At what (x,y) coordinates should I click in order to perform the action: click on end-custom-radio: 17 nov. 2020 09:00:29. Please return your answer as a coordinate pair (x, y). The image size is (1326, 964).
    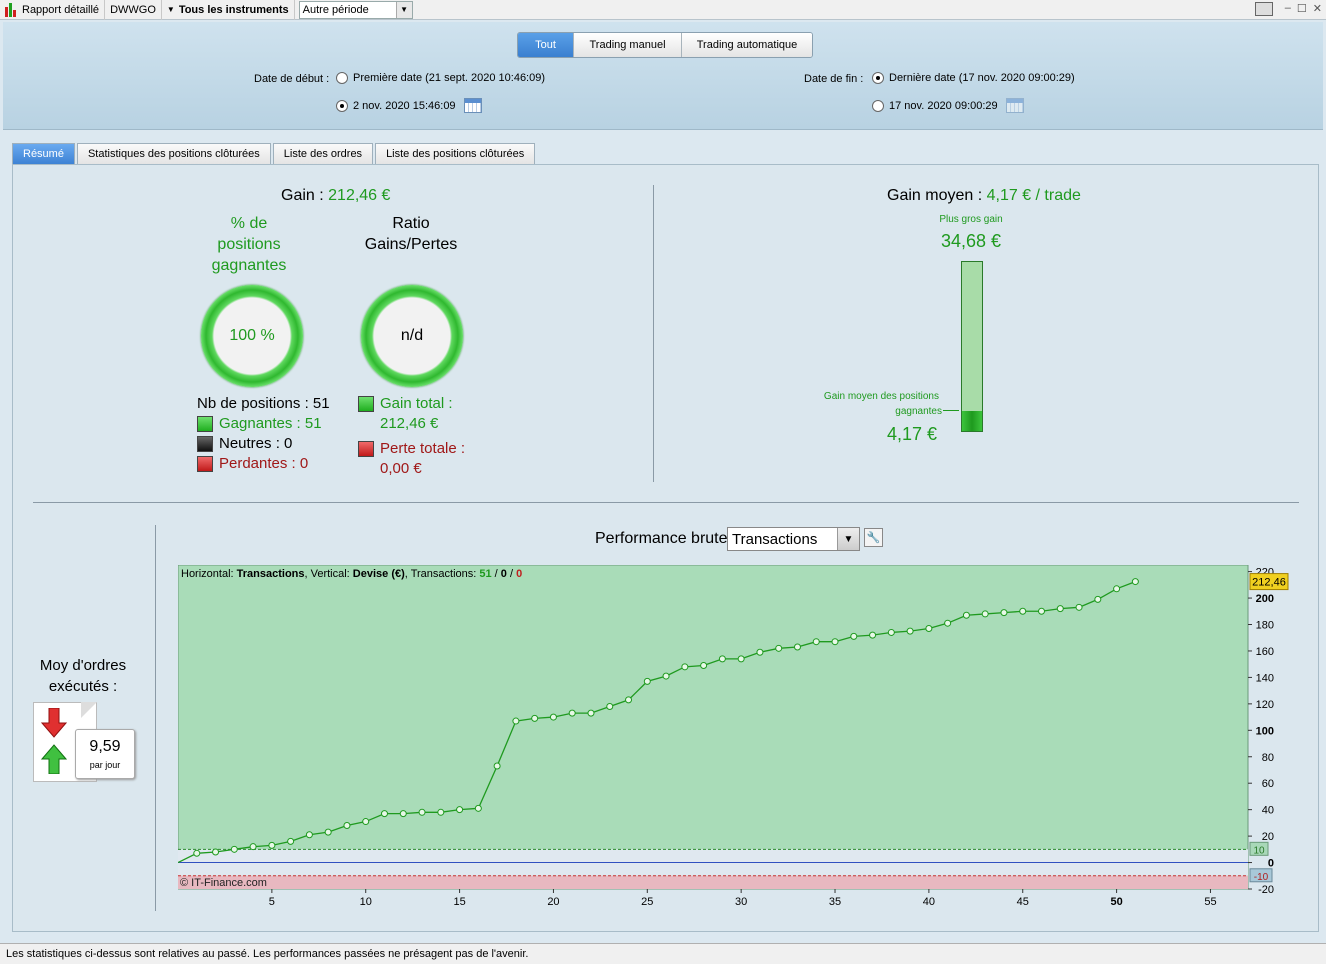
    Looking at the image, I should click on (948, 105).